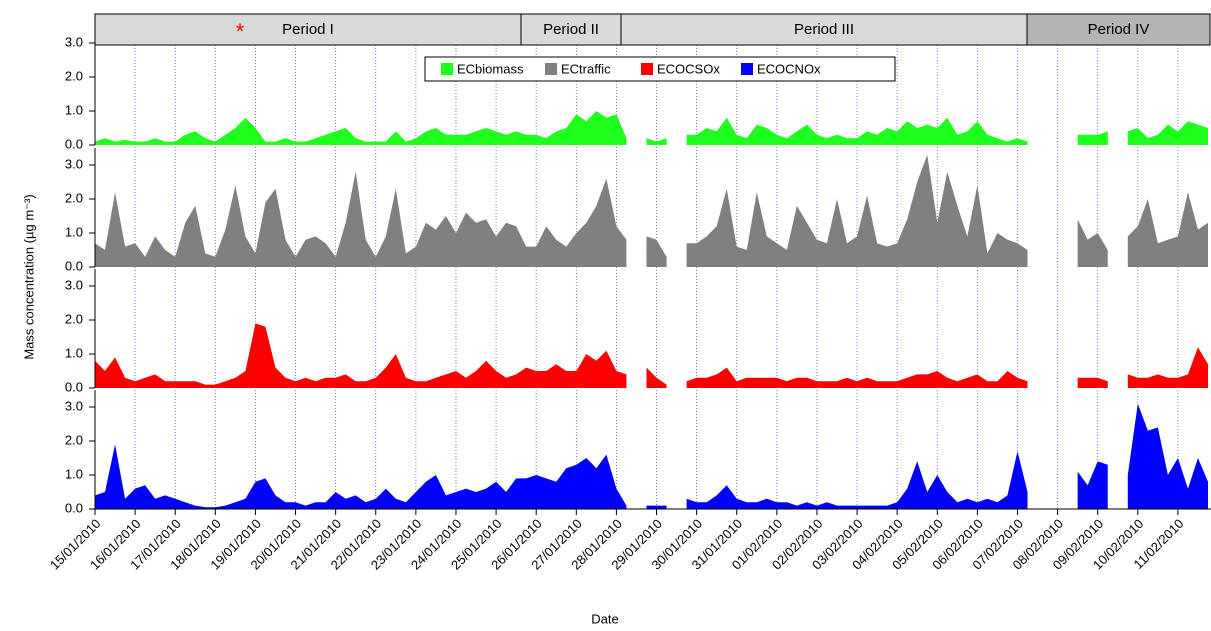 This screenshot has width=1211, height=631. I want to click on legend-box, so click(660, 69).